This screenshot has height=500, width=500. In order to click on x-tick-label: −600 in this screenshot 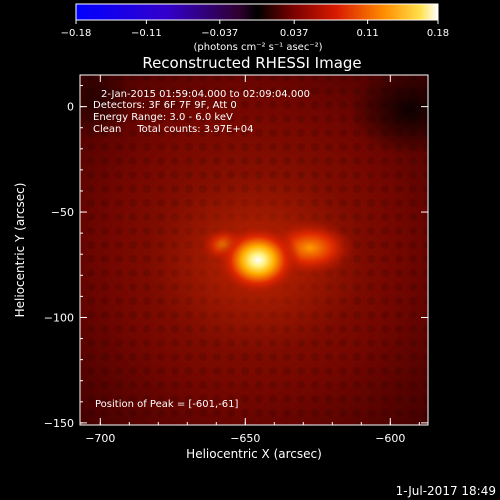, I will do `click(390, 438)`.